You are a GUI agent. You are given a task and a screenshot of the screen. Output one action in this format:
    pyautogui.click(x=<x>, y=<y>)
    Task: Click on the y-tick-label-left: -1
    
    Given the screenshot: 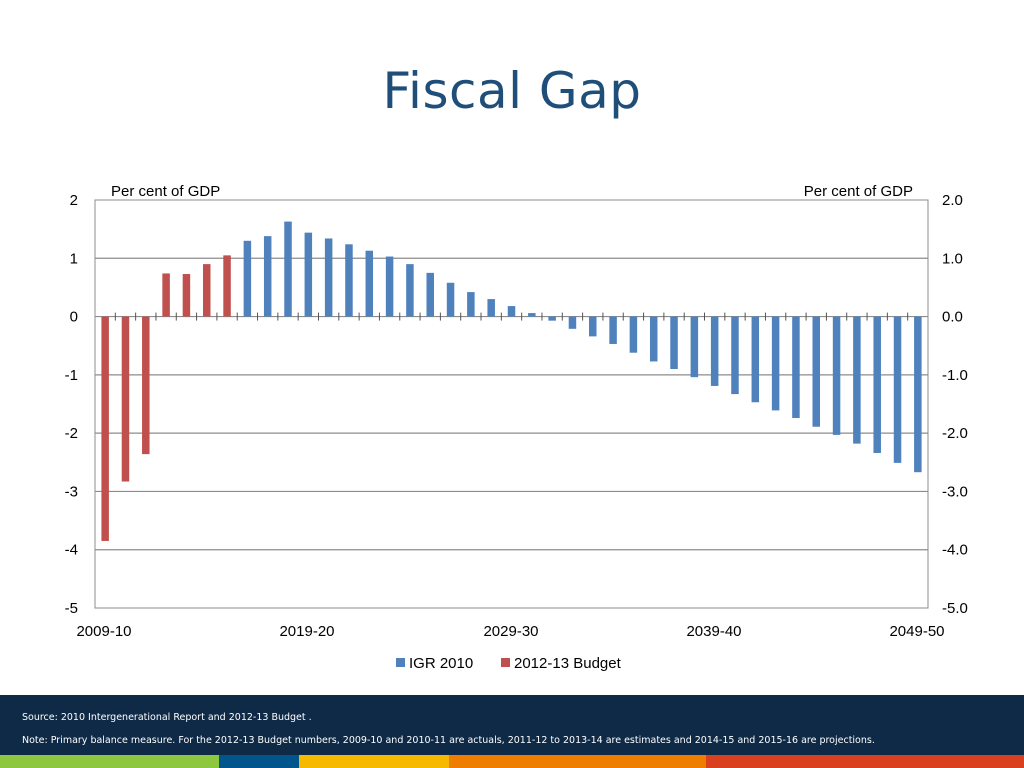 What is the action you would take?
    pyautogui.click(x=71, y=375)
    